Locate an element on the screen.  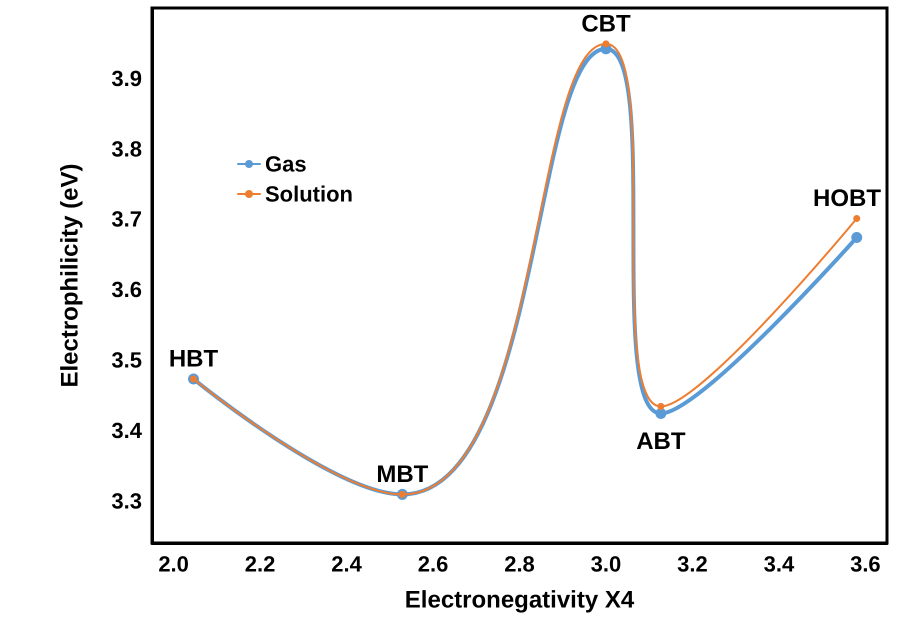
x-tick-label: 3.4 is located at coordinates (779, 564).